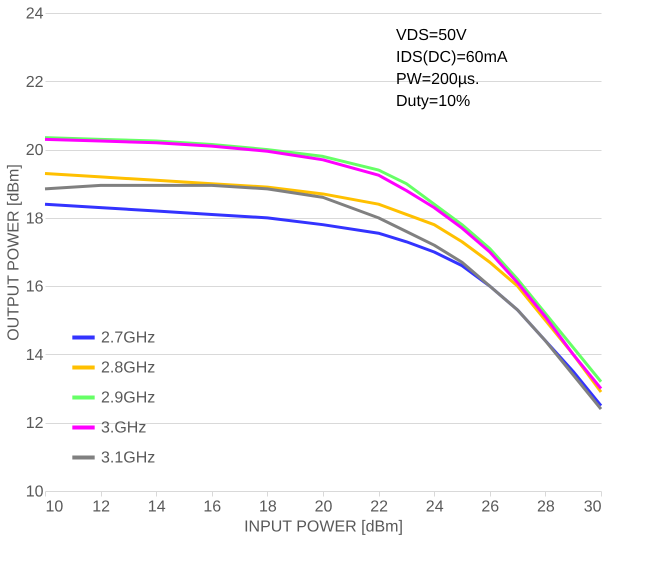 The height and width of the screenshot is (563, 661). Describe the element at coordinates (35, 219) in the screenshot. I see `y-tick-label: 18` at that location.